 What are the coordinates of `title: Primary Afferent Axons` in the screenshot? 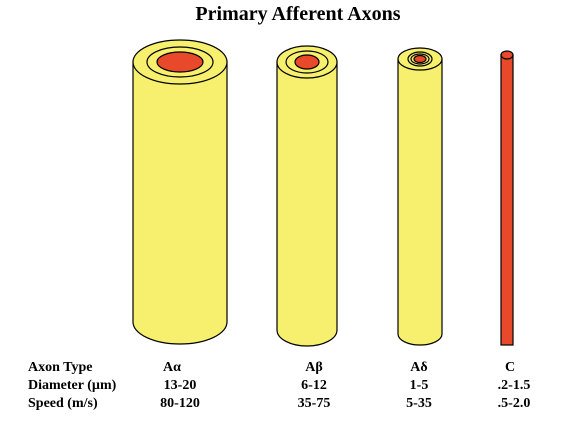 It's located at (297, 14).